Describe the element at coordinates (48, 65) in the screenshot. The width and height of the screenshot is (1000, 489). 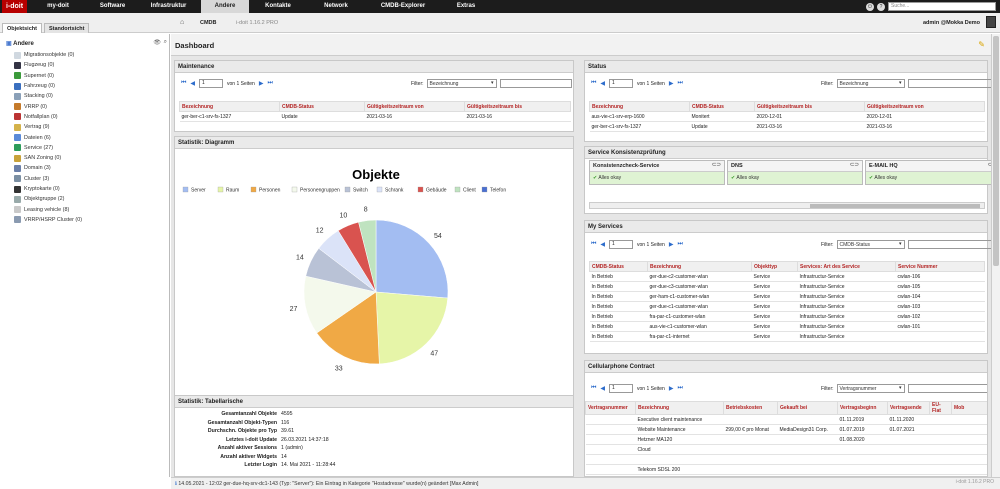
I see `tree-item: Flugzeug (0)` at that location.